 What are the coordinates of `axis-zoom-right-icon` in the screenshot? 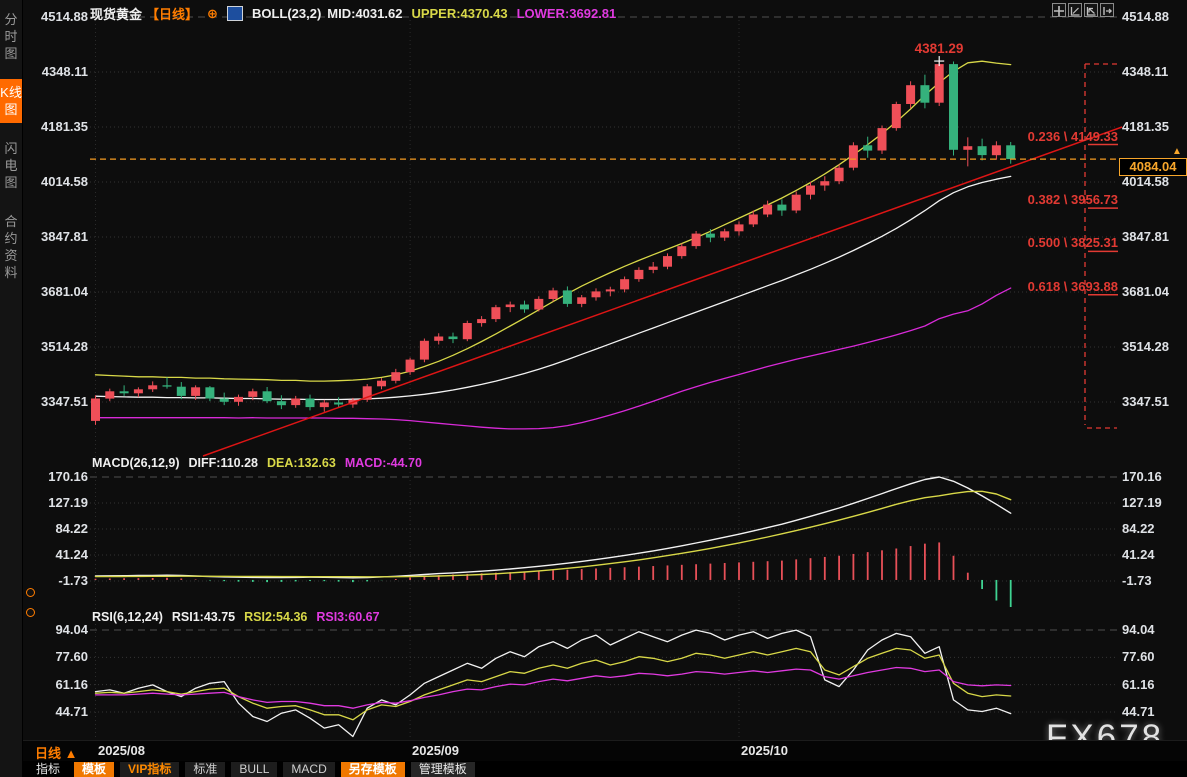 It's located at (1091, 10).